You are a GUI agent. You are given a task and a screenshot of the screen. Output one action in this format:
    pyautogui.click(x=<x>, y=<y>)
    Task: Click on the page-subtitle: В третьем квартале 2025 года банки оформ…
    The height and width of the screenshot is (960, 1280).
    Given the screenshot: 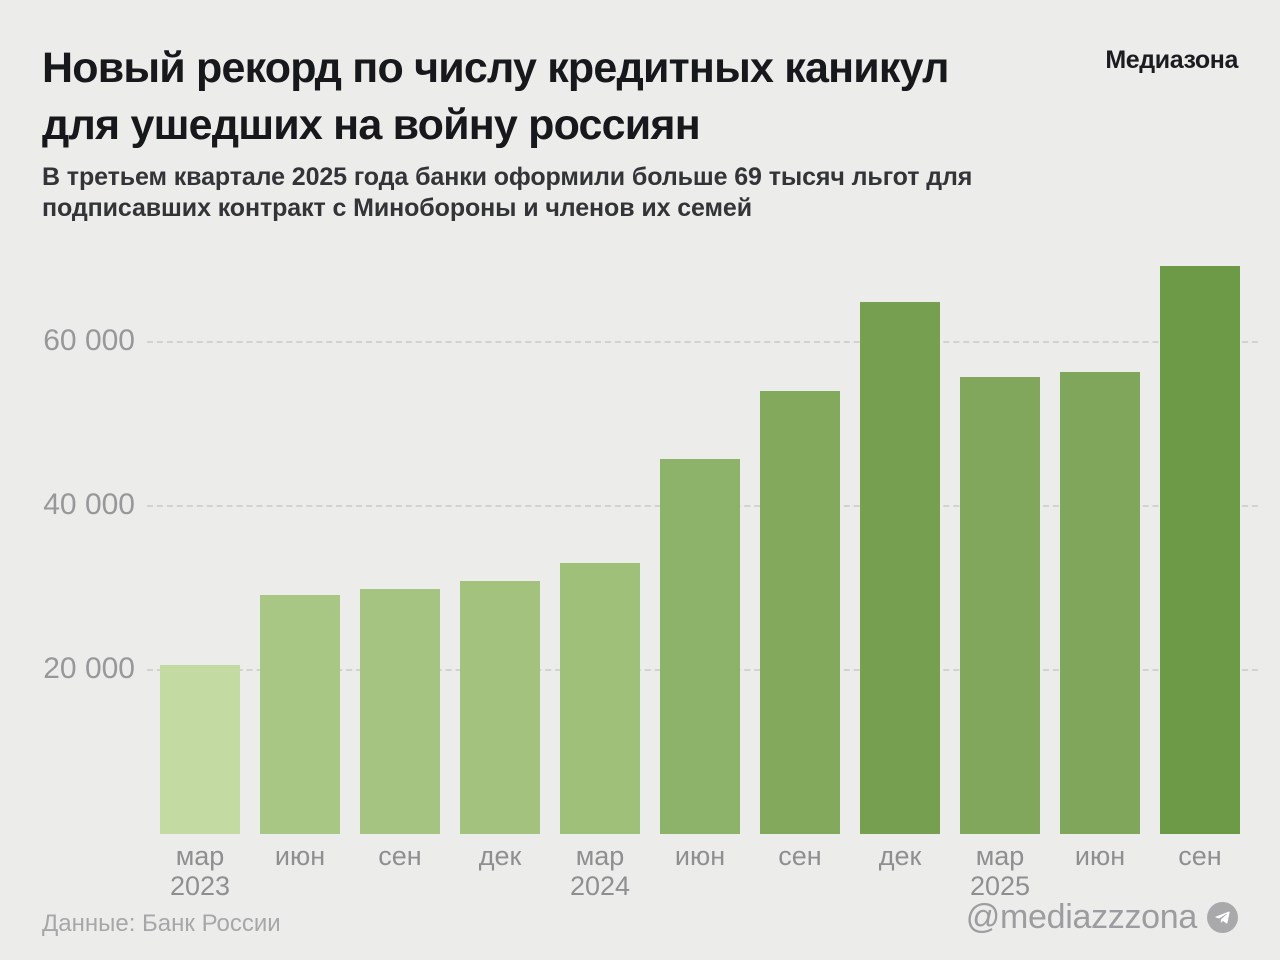 What is the action you would take?
    pyautogui.click(x=507, y=193)
    